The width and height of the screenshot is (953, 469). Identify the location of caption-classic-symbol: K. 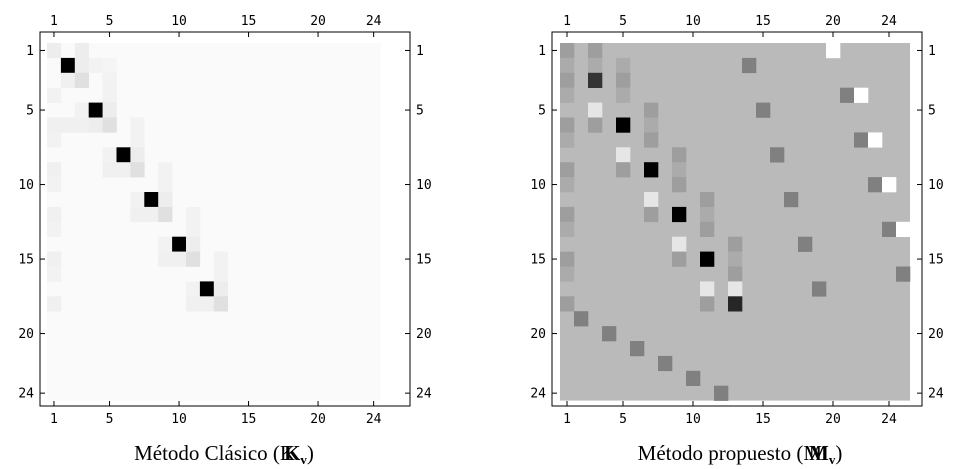
(292, 453).